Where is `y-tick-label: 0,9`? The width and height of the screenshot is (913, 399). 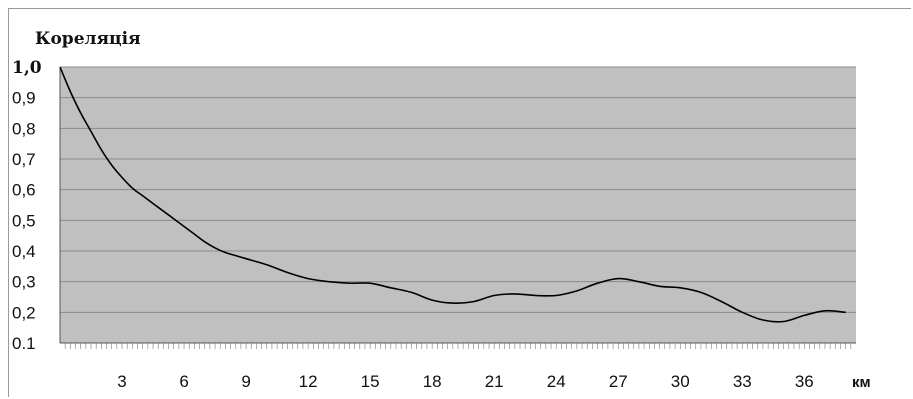
y-tick-label: 0,9 is located at coordinates (24, 98).